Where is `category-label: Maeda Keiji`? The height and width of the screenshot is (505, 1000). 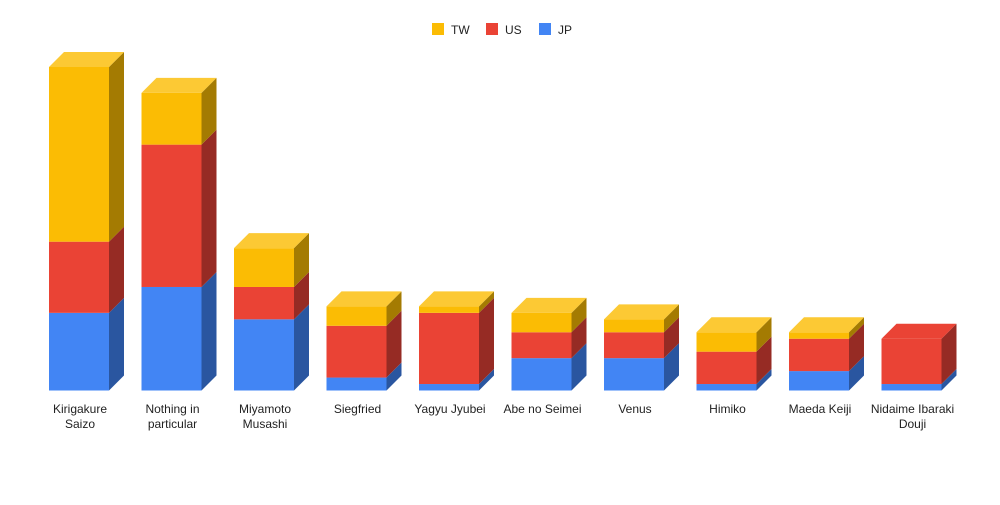 category-label: Maeda Keiji is located at coordinates (820, 409).